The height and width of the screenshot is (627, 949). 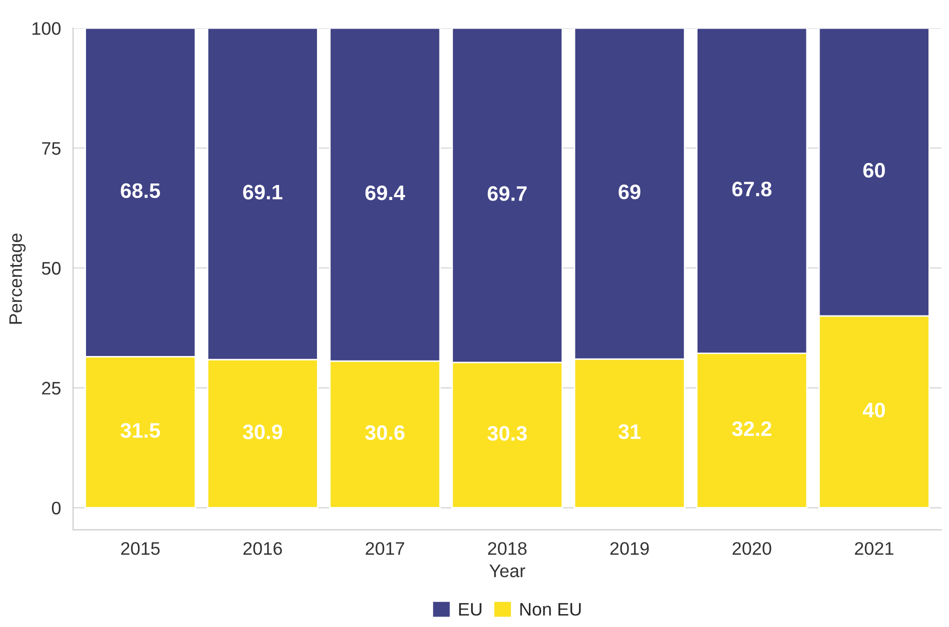 What do you see at coordinates (51, 268) in the screenshot?
I see `y-tick-label: 50` at bounding box center [51, 268].